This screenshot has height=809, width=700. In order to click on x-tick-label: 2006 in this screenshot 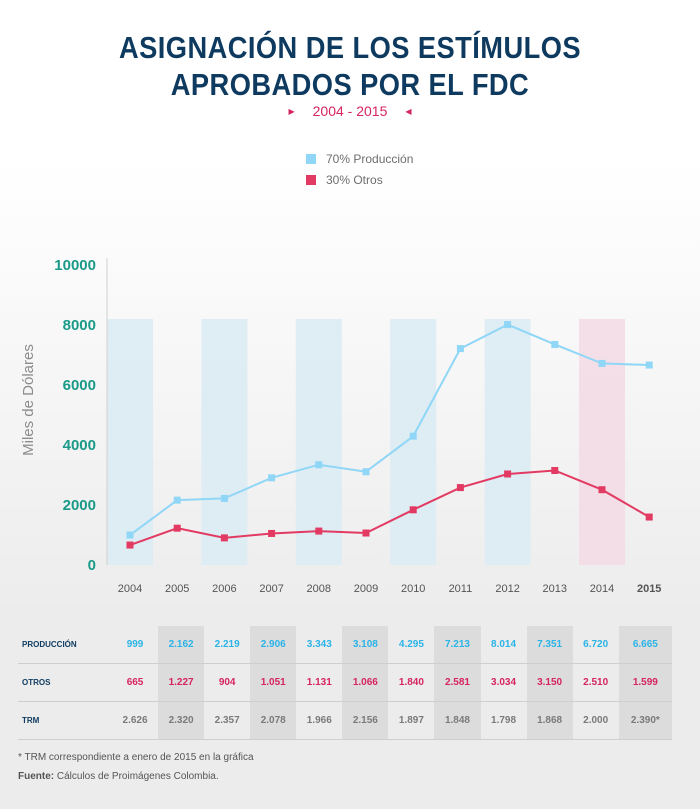, I will do `click(224, 589)`.